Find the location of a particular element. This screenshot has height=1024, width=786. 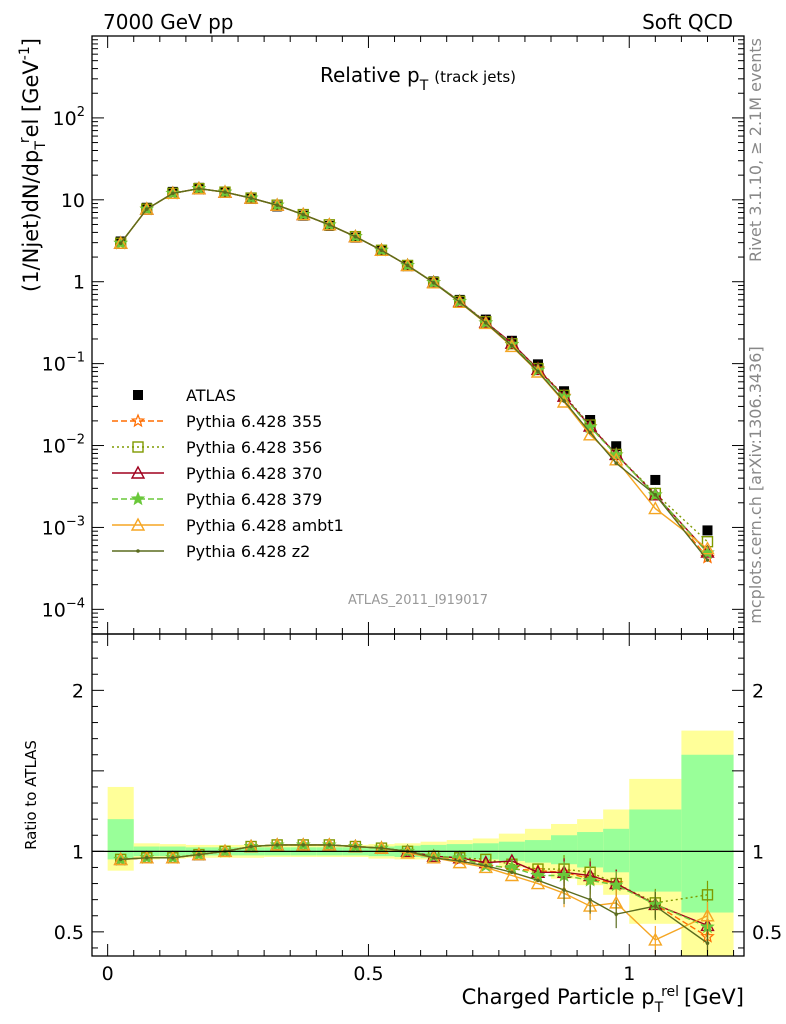

y-tick-label-main: 10⁻² is located at coordinates (63, 445).